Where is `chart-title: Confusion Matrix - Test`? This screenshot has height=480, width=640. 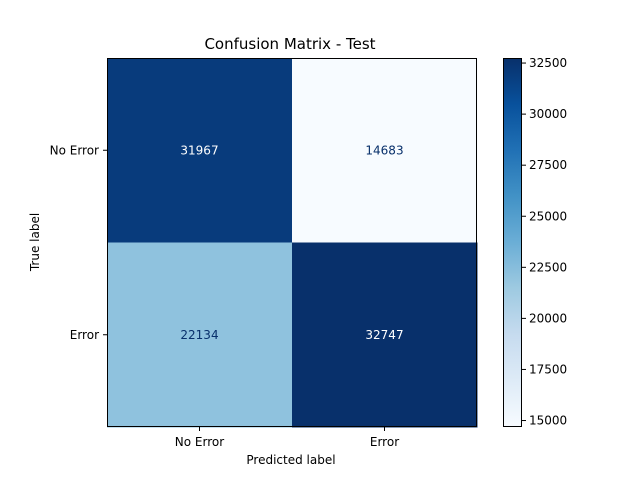
chart-title: Confusion Matrix - Test is located at coordinates (289, 44).